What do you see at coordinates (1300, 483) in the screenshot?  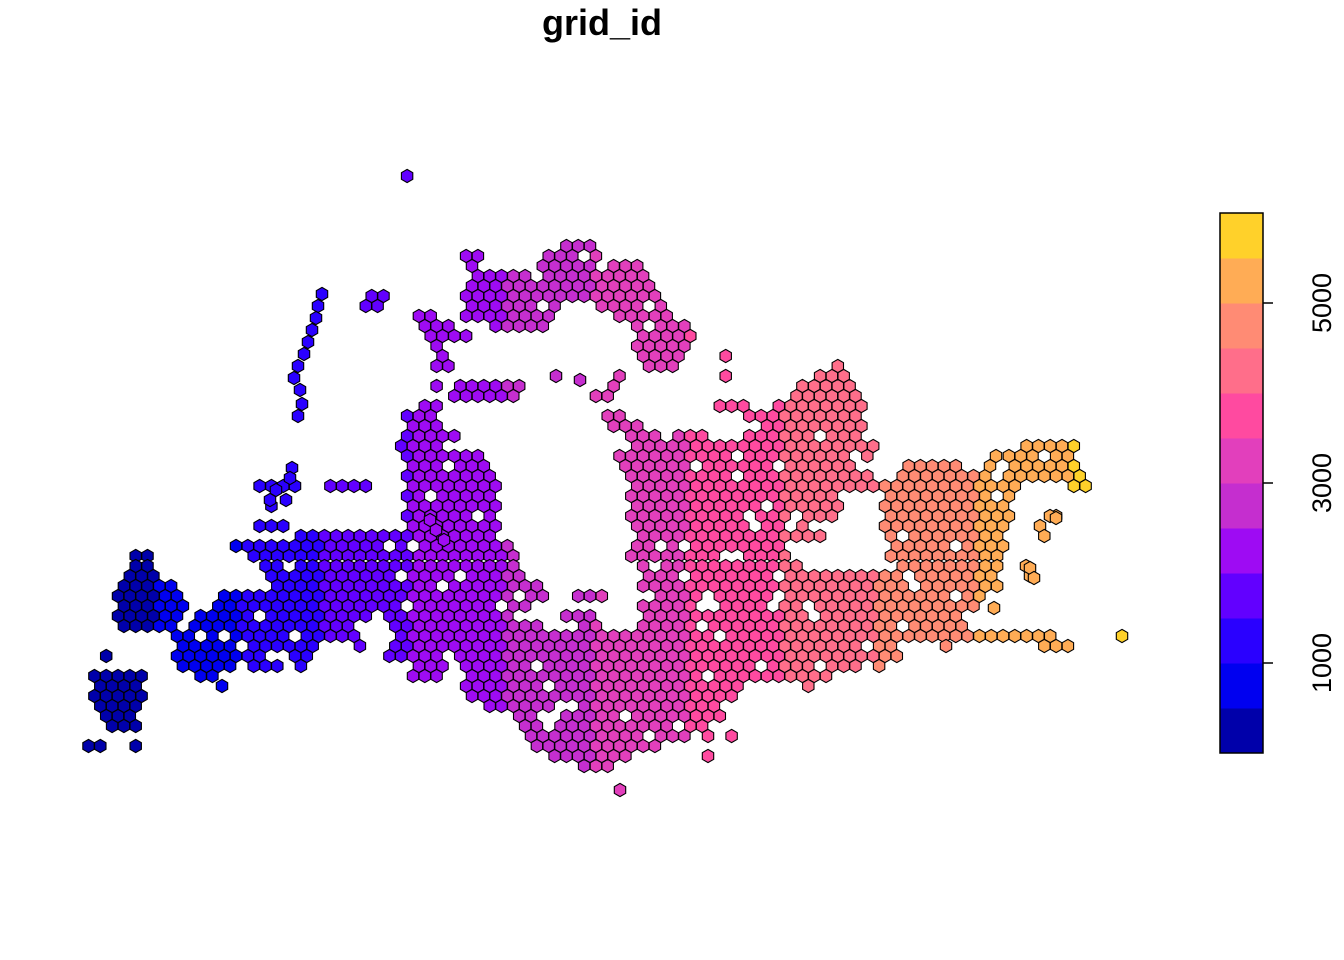 I see `legend-ticks: 1000 3000 5000` at bounding box center [1300, 483].